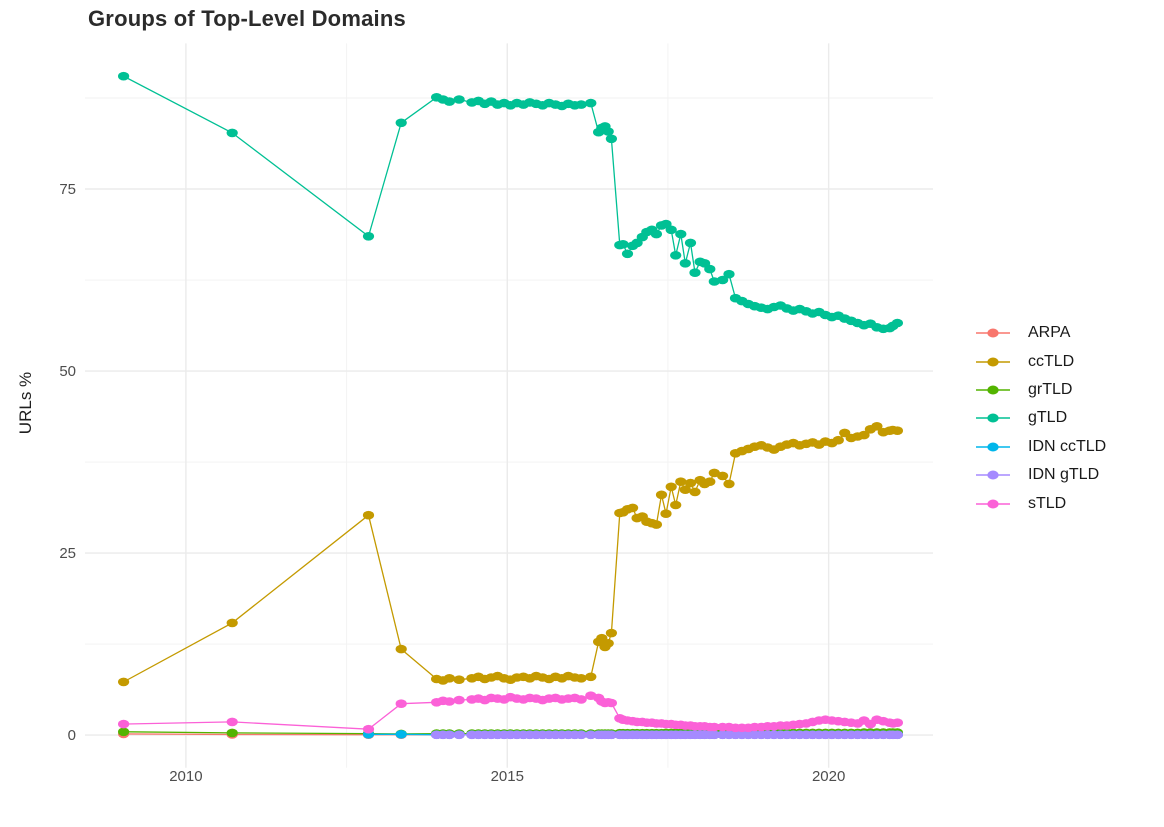 The height and width of the screenshot is (827, 1164). What do you see at coordinates (67, 371) in the screenshot?
I see `y-tick-label: 50` at bounding box center [67, 371].